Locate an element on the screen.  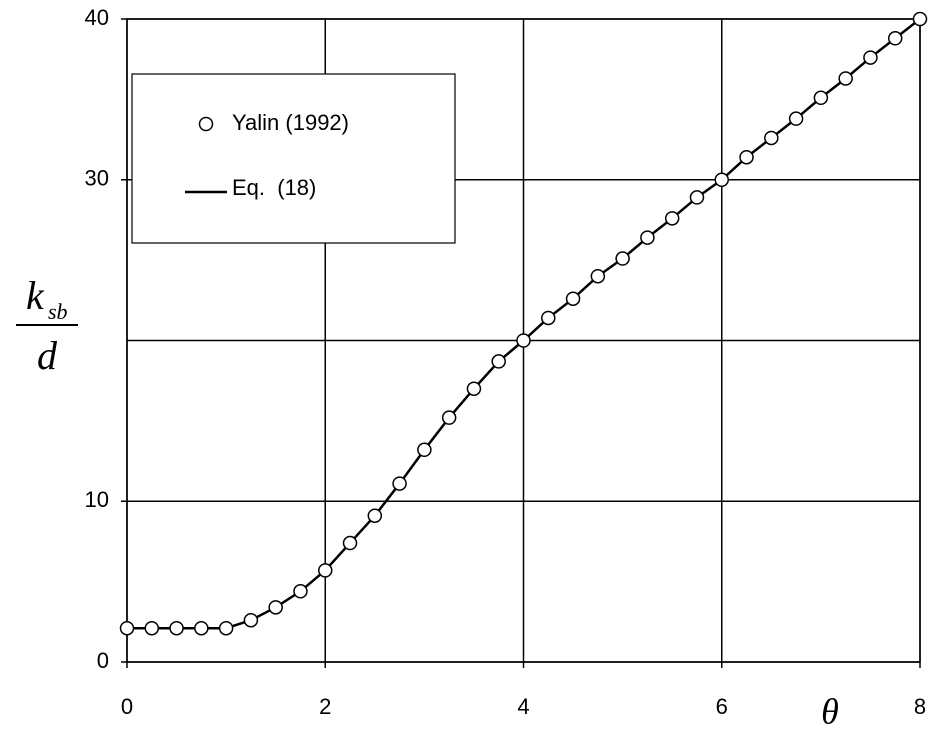
x-axis-label: θ is located at coordinates (830, 711).